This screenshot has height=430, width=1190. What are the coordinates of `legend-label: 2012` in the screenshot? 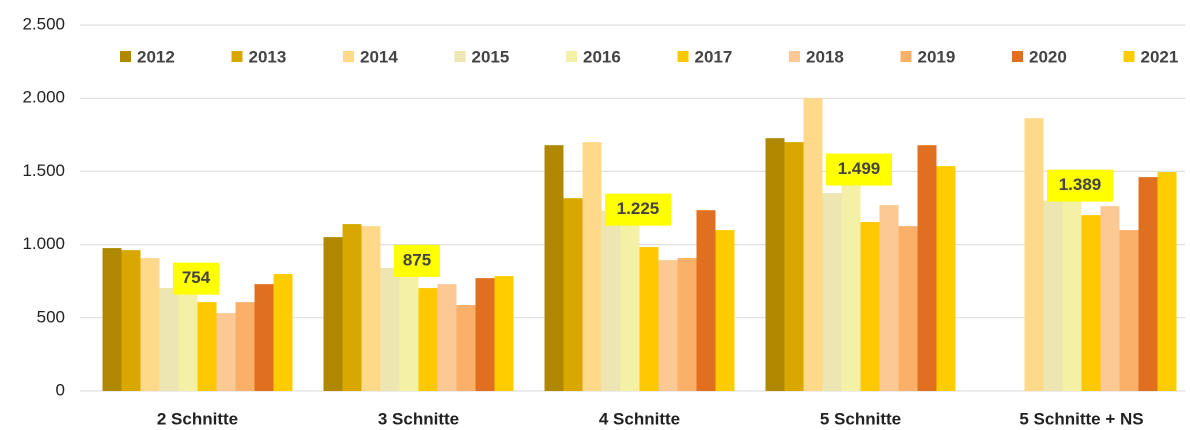 It's located at (156, 56).